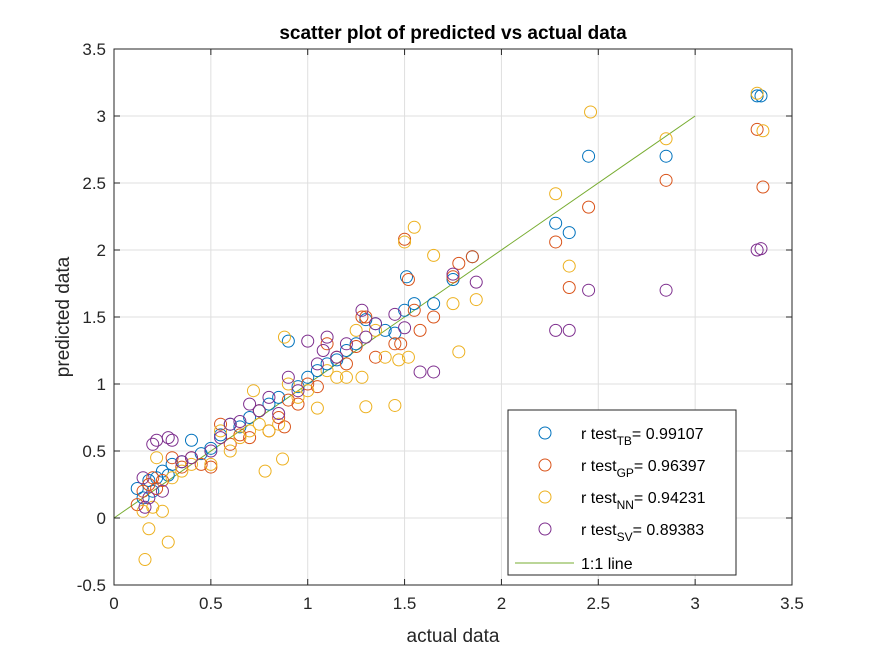  I want to click on y-tick-label: 1.5, so click(94, 317).